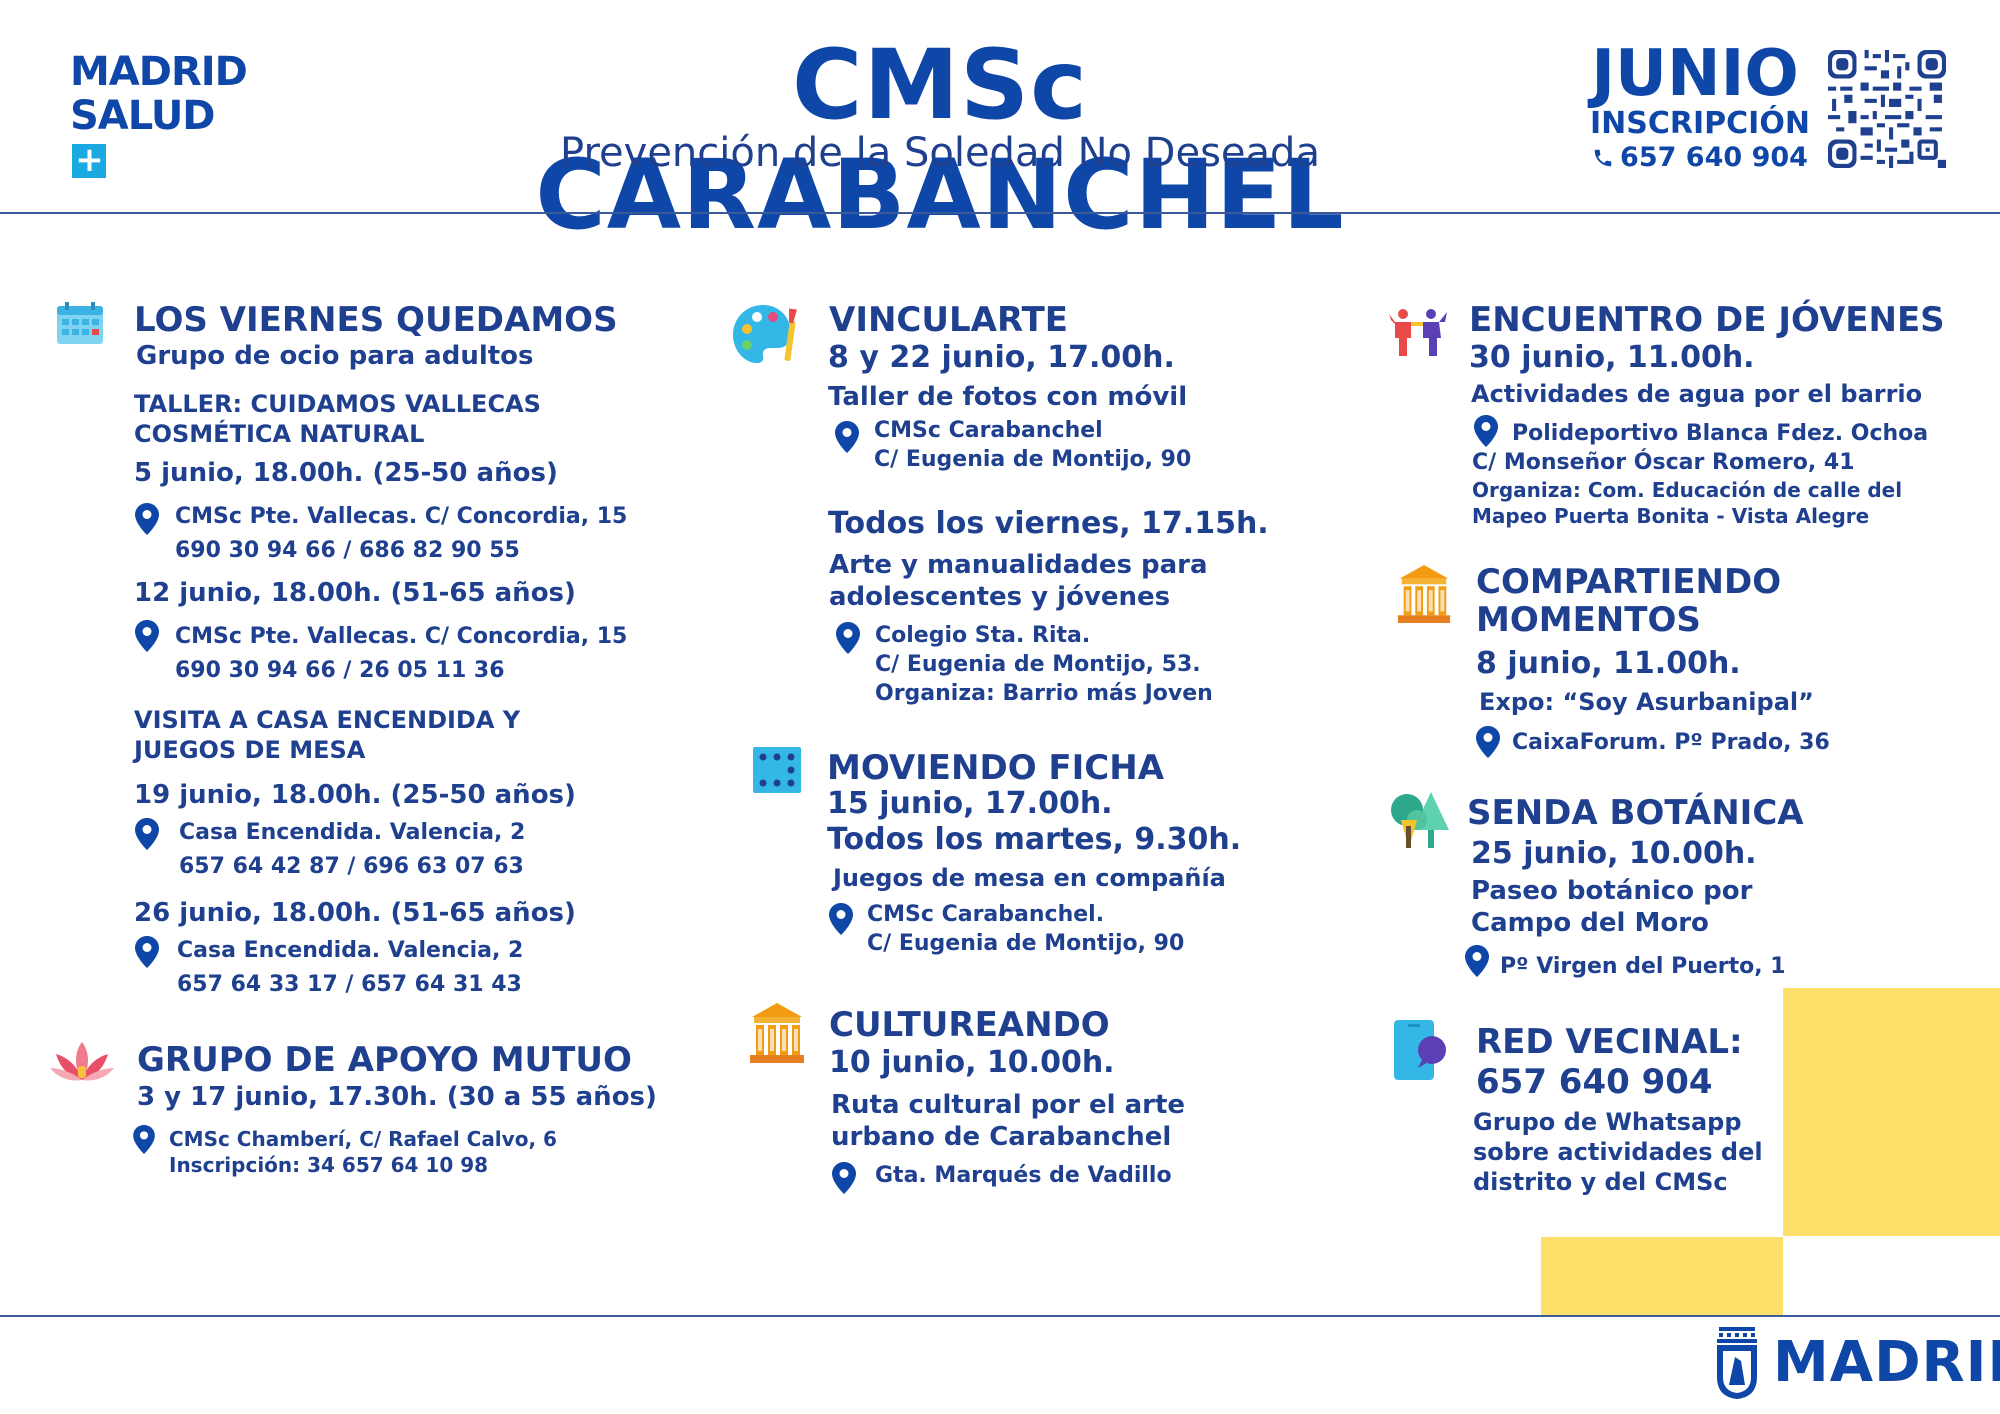  I want to click on compartiendo-date: 8 junio, 11.00h., so click(1608, 663).